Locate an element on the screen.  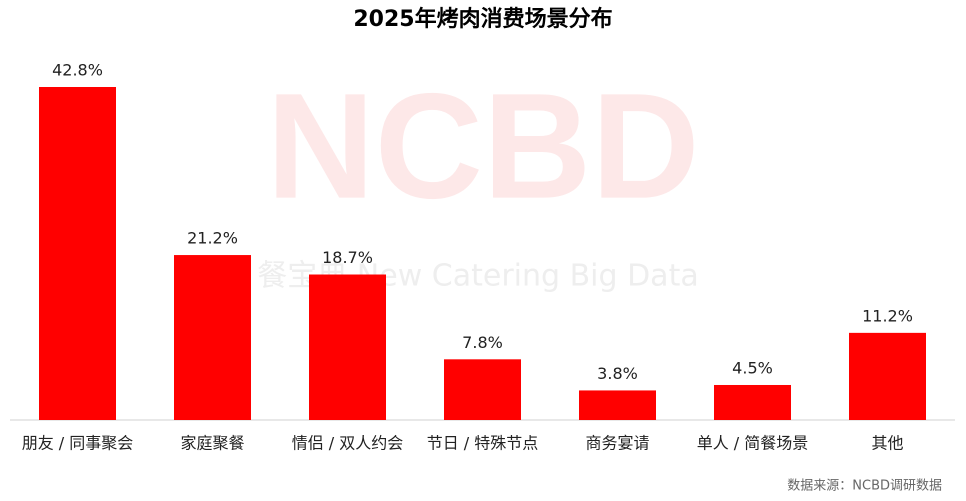
x-tick-label: 其他 is located at coordinates (887, 443).